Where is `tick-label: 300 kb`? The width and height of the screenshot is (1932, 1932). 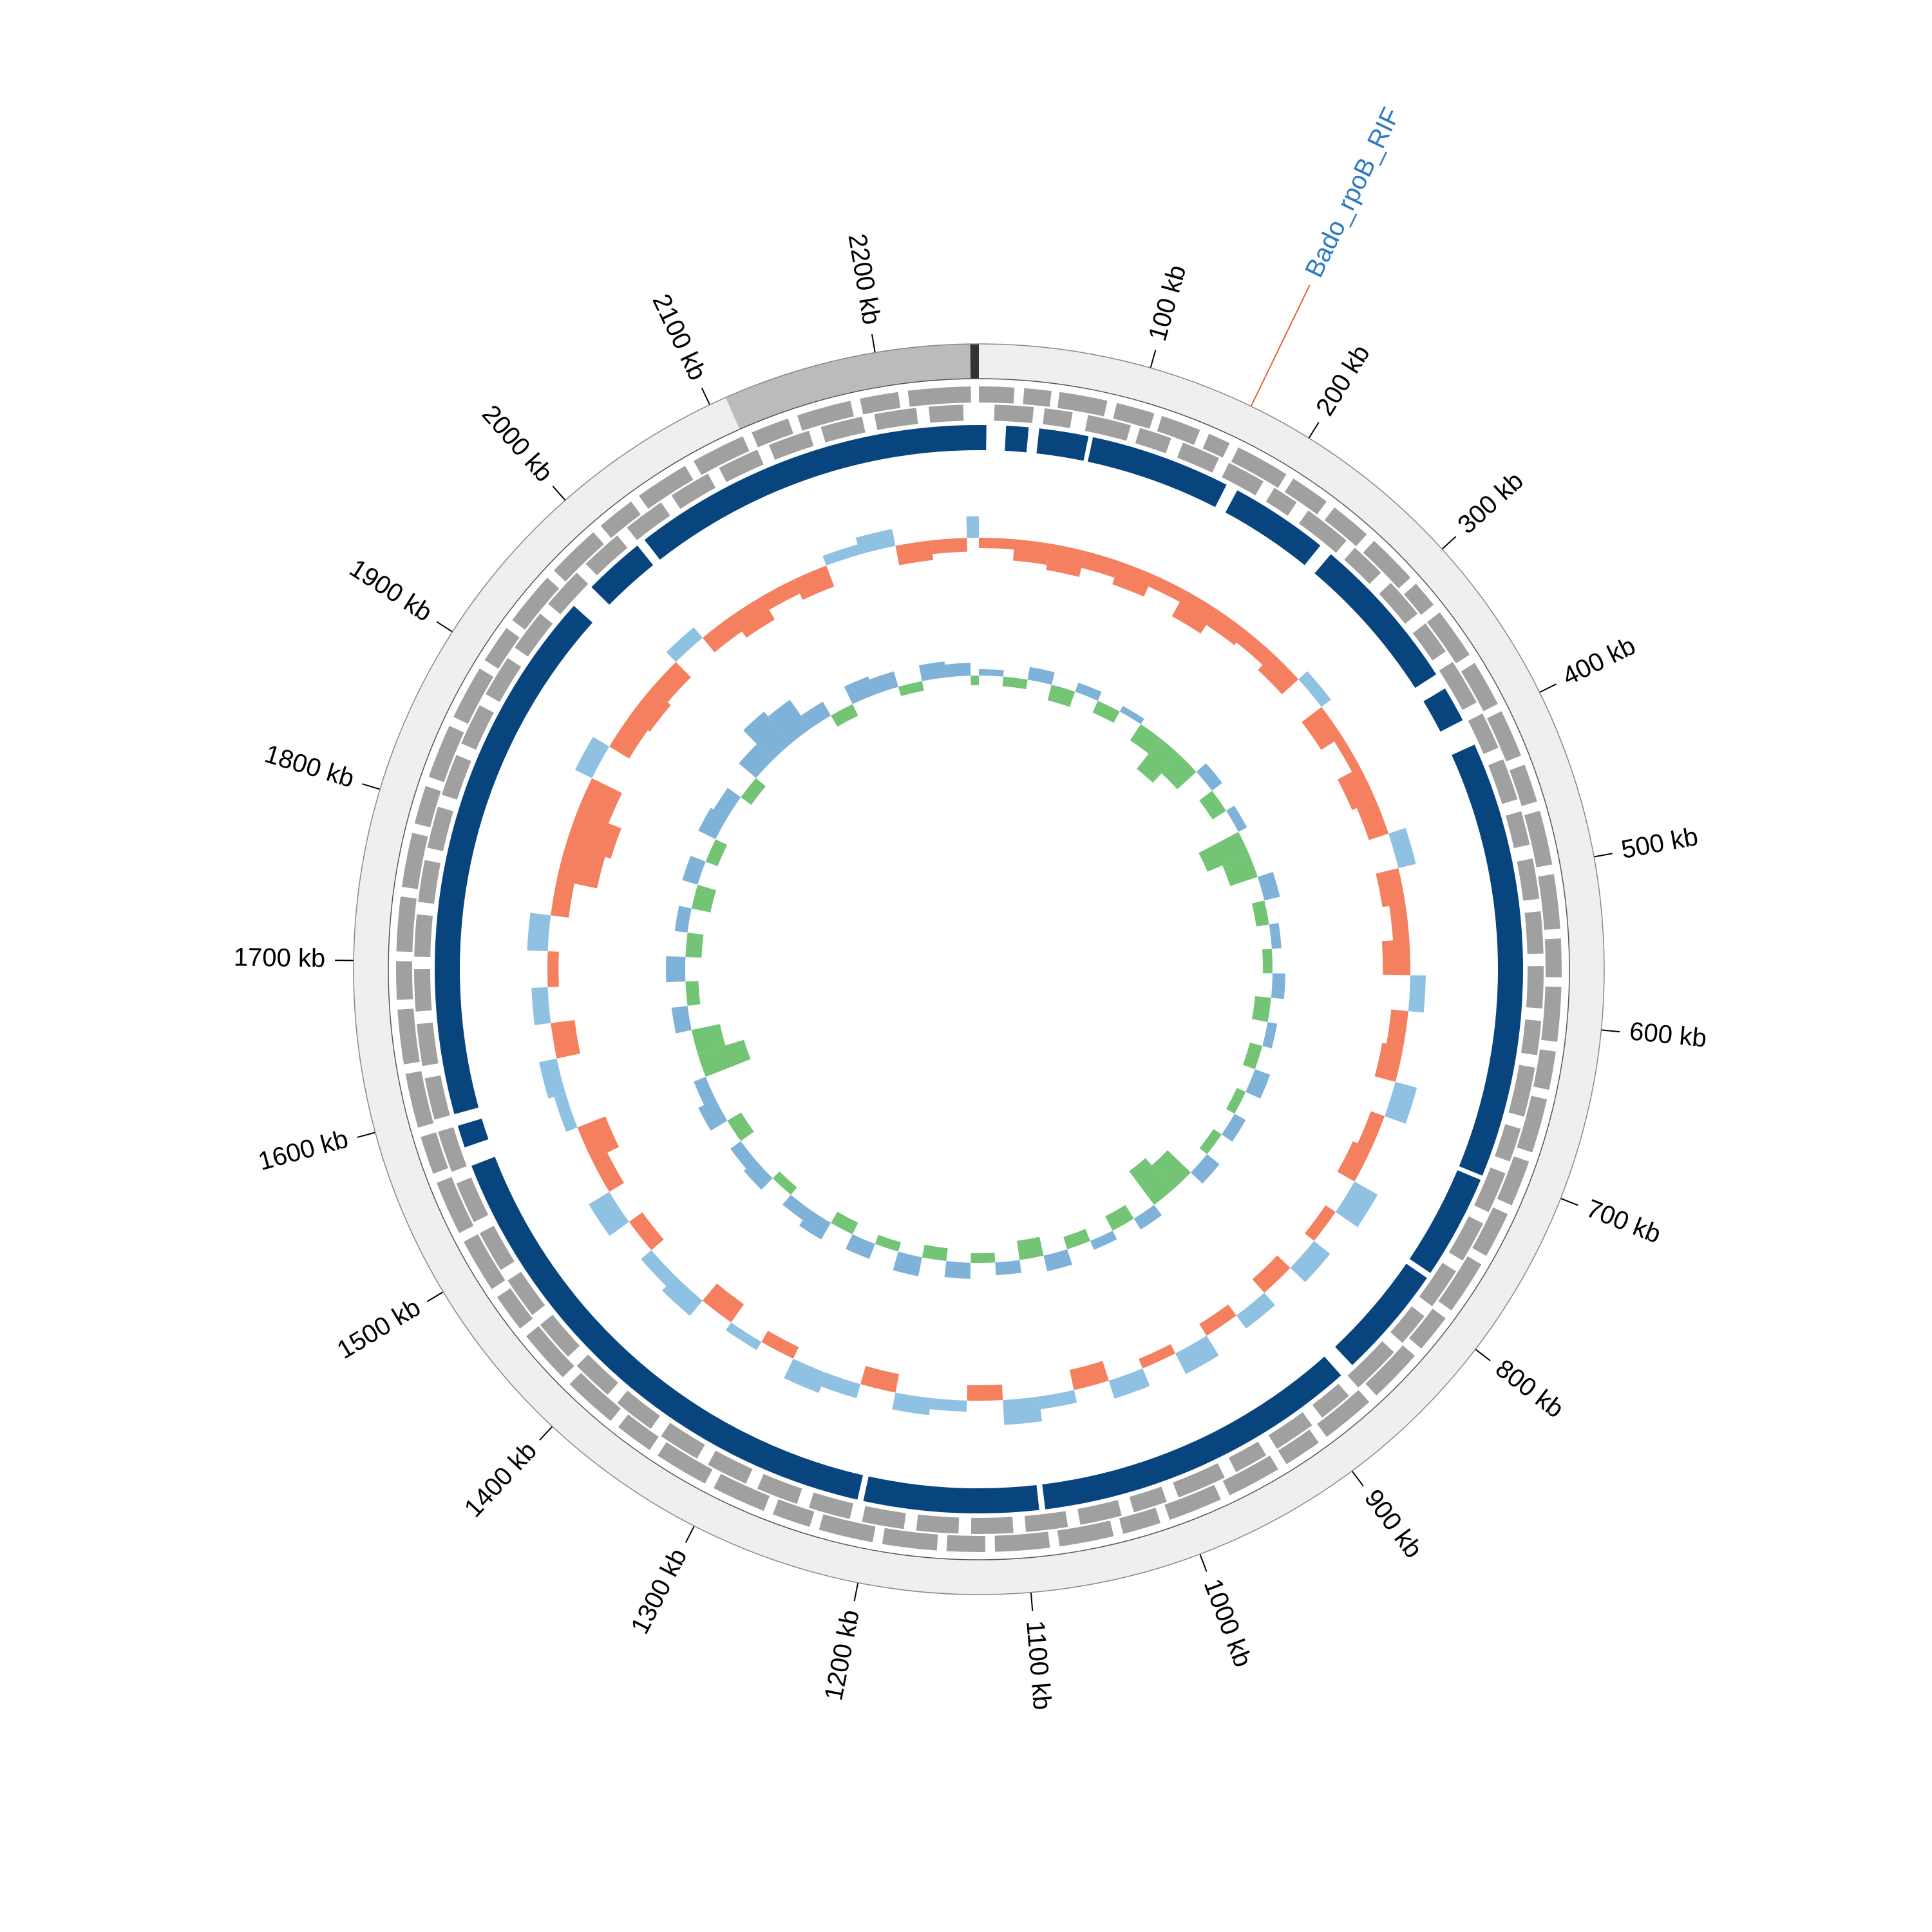 tick-label: 300 kb is located at coordinates (1490, 502).